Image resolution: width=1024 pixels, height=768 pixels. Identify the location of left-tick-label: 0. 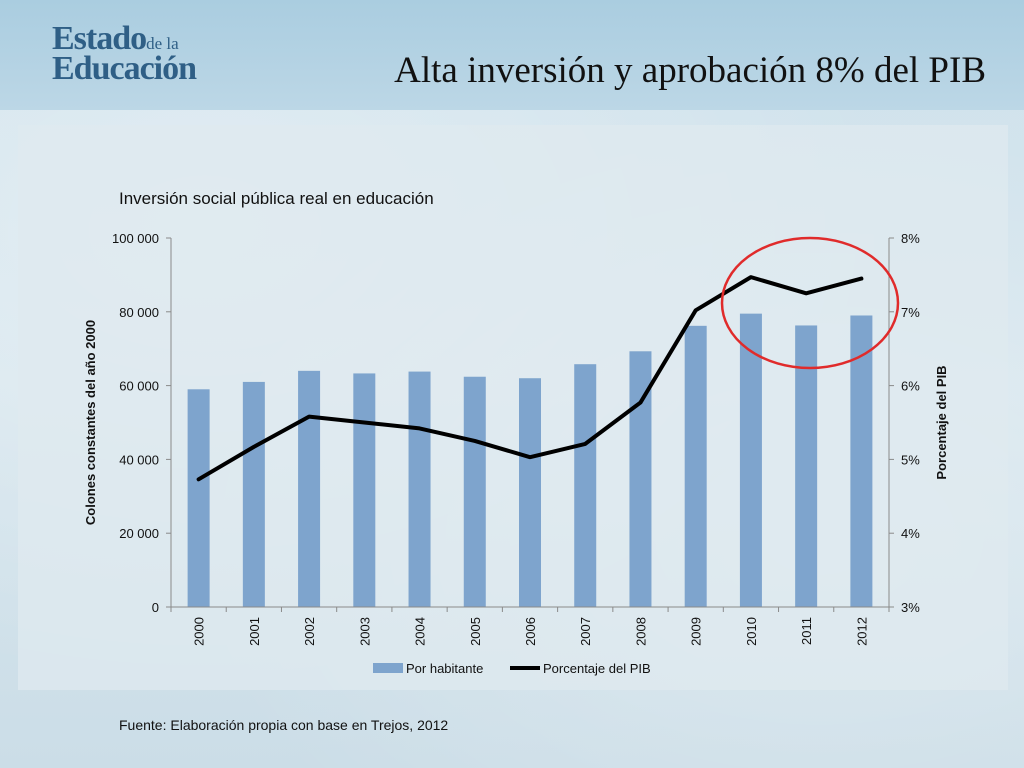
(155, 607).